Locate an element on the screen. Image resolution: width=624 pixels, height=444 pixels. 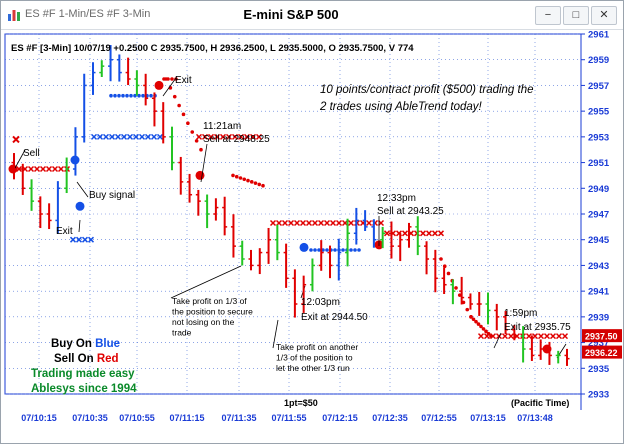
x-tick-label: 07/12:15 is located at coordinates (340, 418).